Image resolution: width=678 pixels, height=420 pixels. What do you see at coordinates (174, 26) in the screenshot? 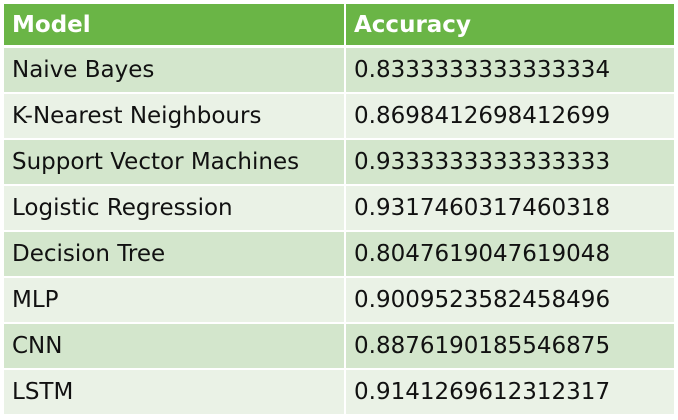
I see `model-column-header: Model` at bounding box center [174, 26].